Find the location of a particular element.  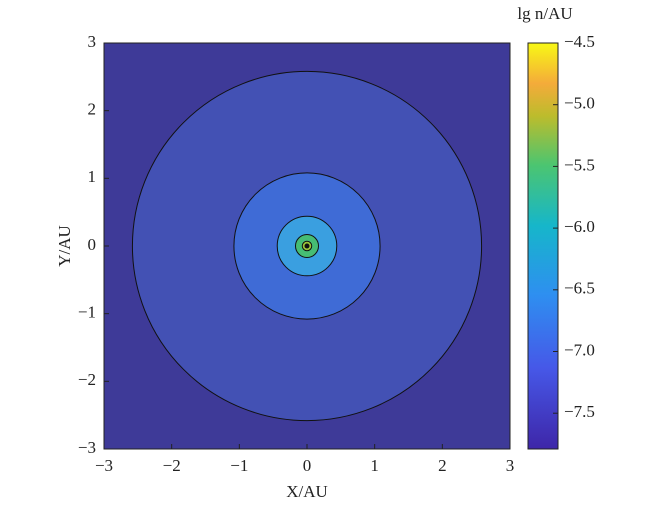

x-tick-label: 1 is located at coordinates (374, 465).